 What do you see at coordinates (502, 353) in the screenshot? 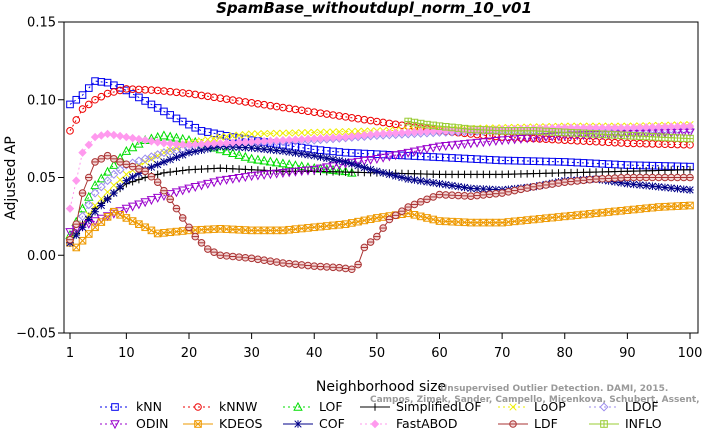
I see `x-tick-label: 70` at bounding box center [502, 353].